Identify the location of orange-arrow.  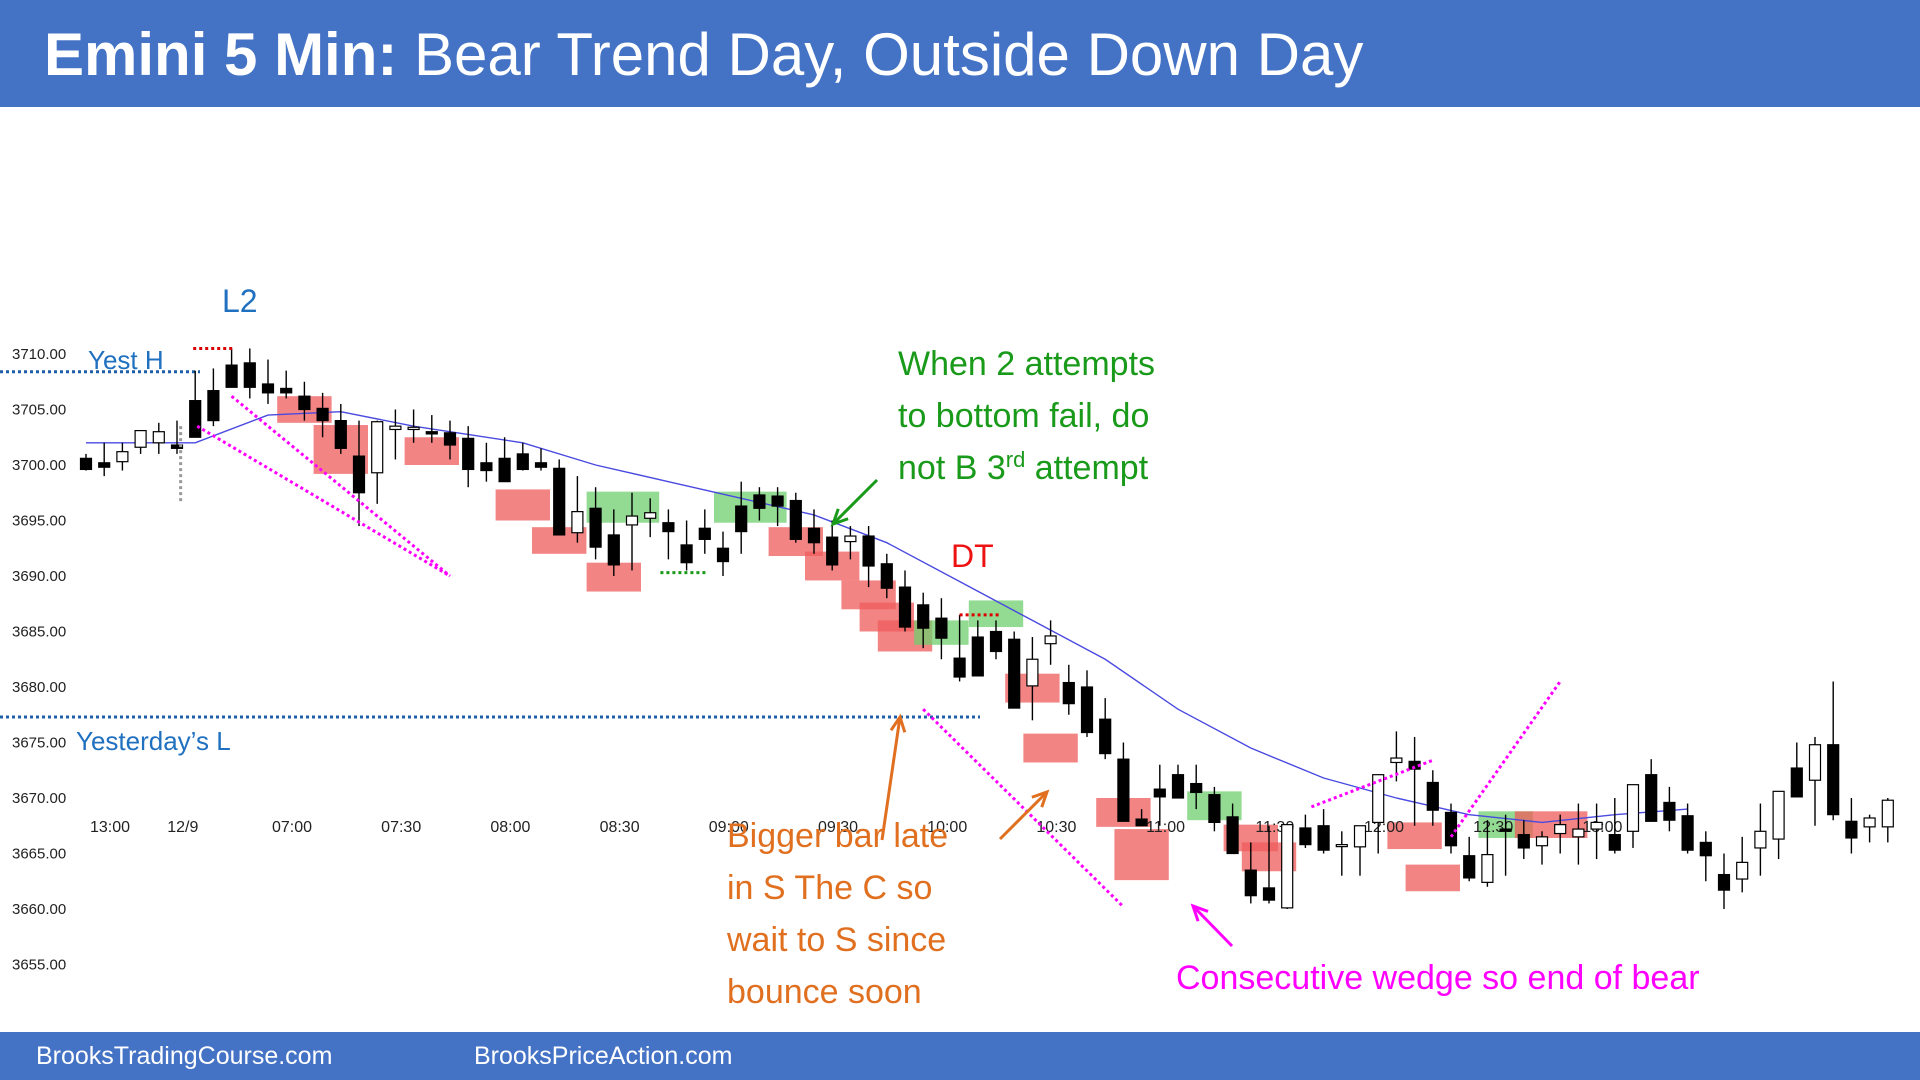
(891, 778).